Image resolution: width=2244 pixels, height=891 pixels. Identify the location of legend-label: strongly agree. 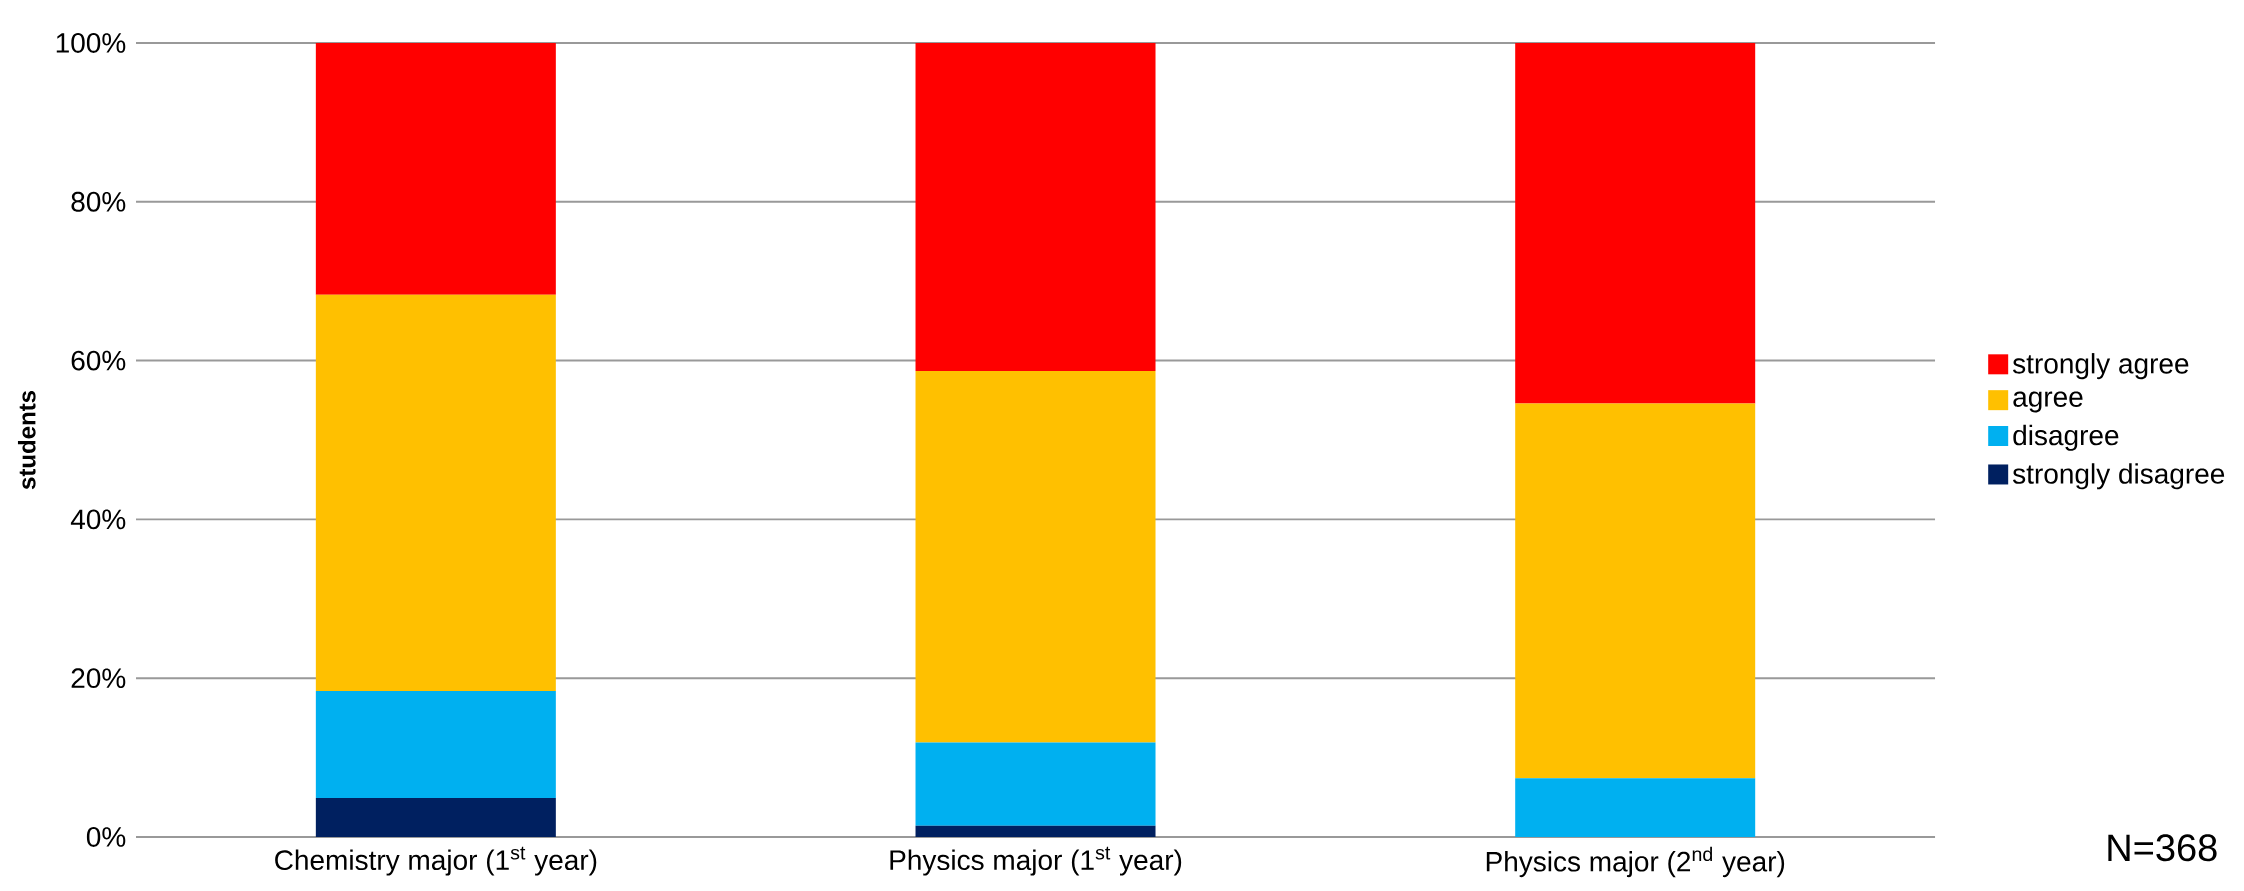
(2100, 366).